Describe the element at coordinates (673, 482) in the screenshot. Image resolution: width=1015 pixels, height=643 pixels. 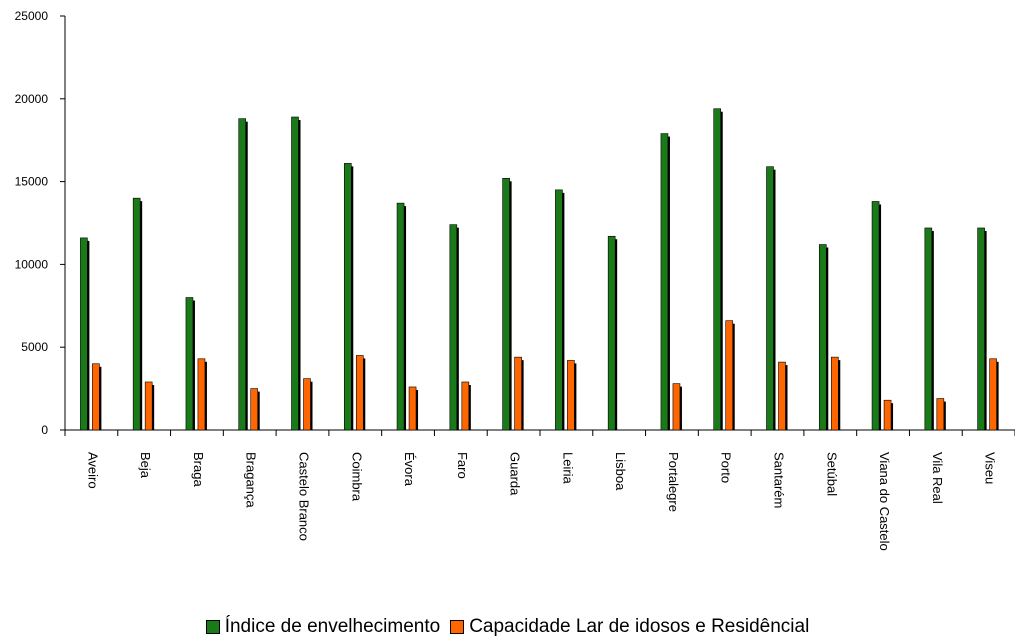
I see `x-tick-label: Portalegre` at that location.